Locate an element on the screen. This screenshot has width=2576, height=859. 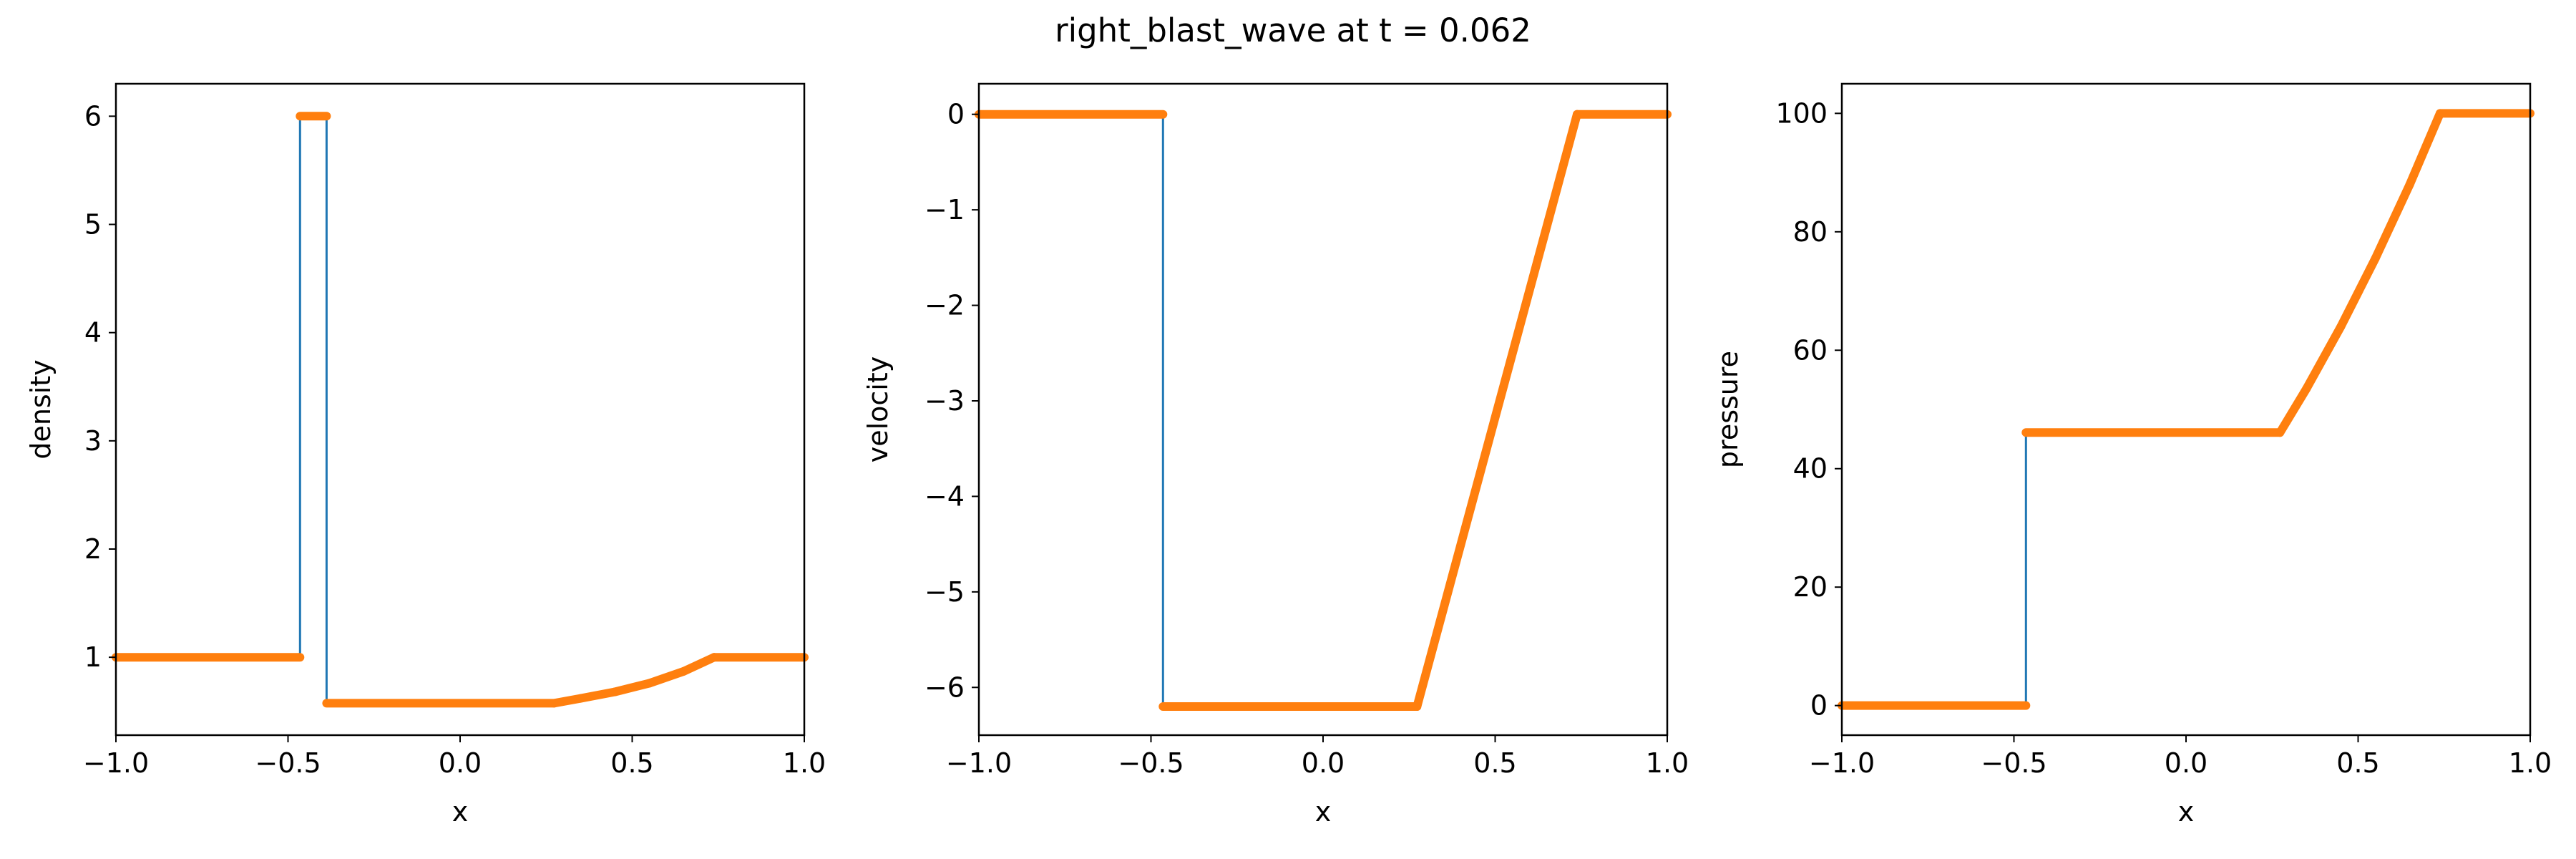
y-axis-label: velocity is located at coordinates (878, 409).